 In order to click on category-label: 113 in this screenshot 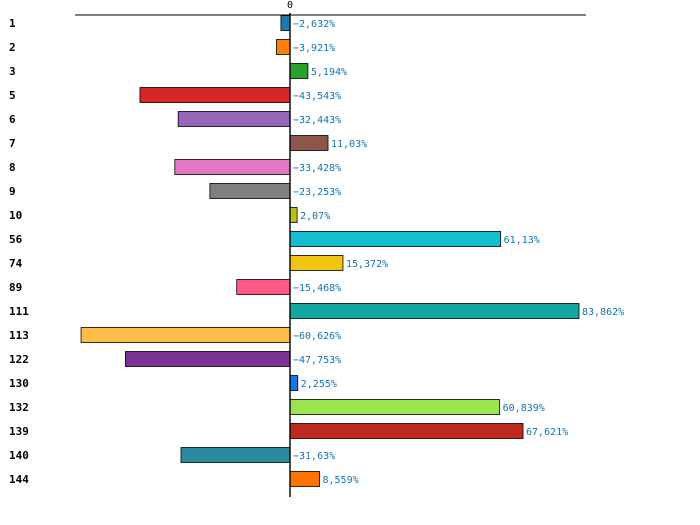, I will do `click(19, 335)`.